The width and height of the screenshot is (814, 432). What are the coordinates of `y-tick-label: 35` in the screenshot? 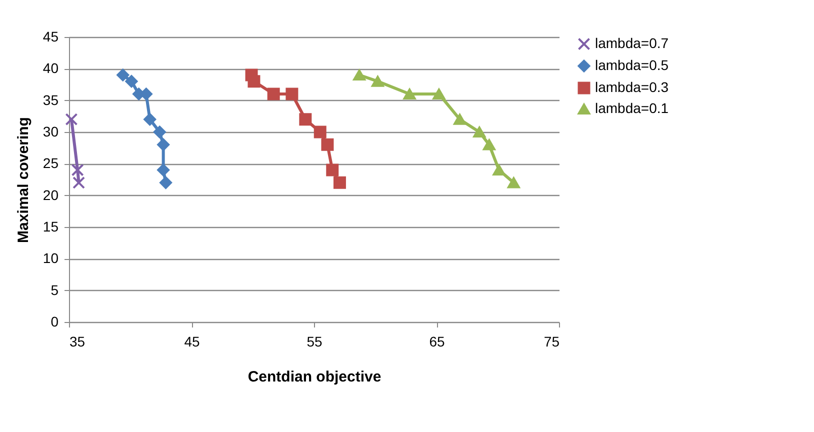 It's located at (50, 100).